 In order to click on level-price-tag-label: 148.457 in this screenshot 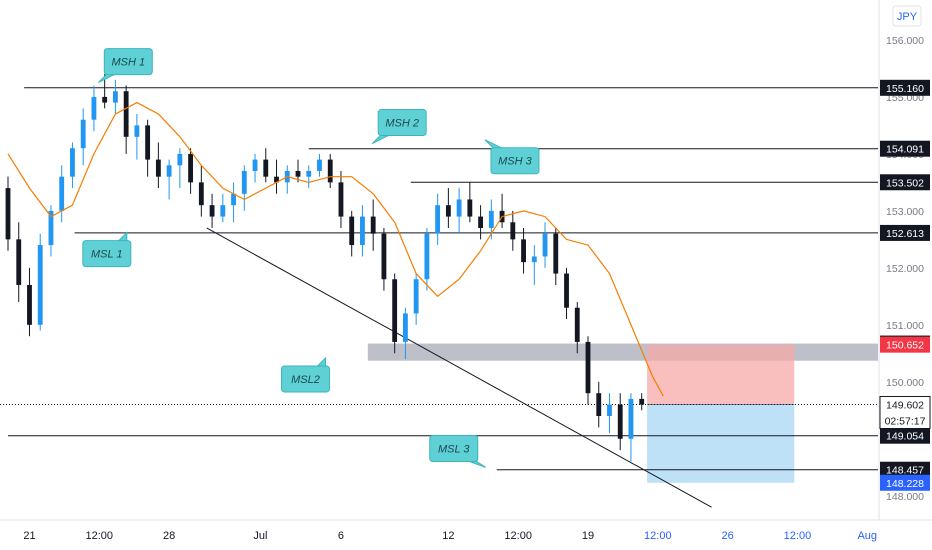, I will do `click(905, 471)`.